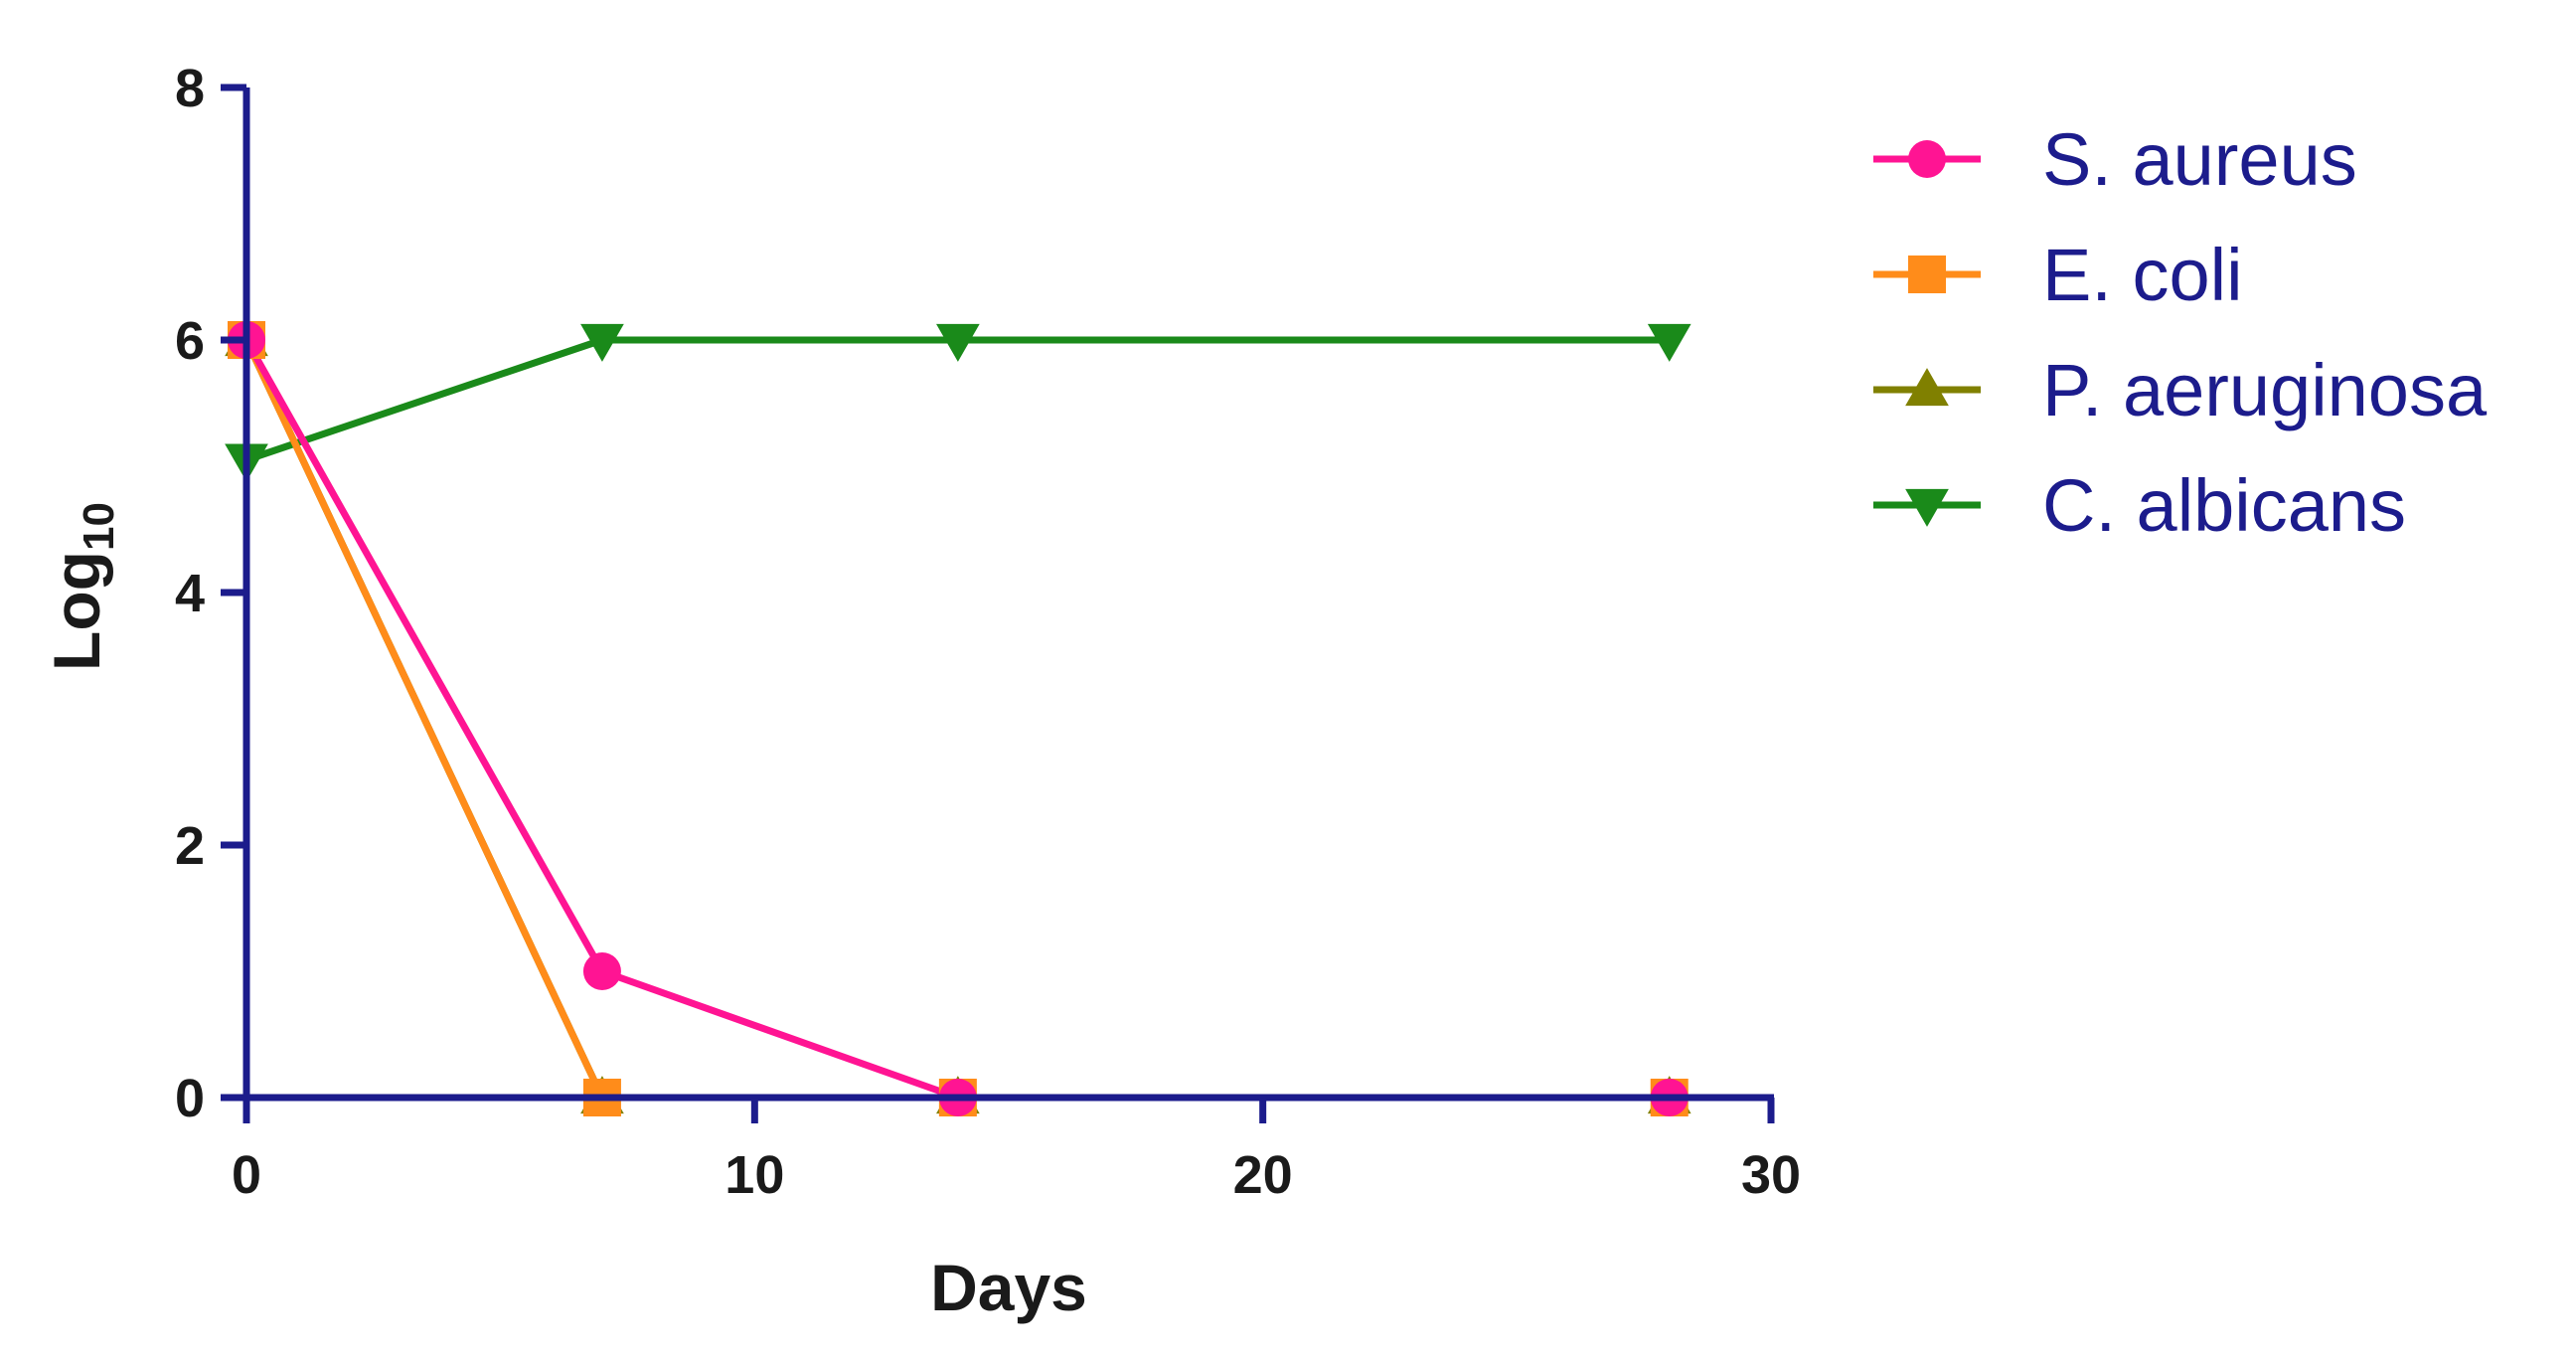 The height and width of the screenshot is (1363, 2576). What do you see at coordinates (2265, 390) in the screenshot?
I see `legend-label: P. aeruginosa` at bounding box center [2265, 390].